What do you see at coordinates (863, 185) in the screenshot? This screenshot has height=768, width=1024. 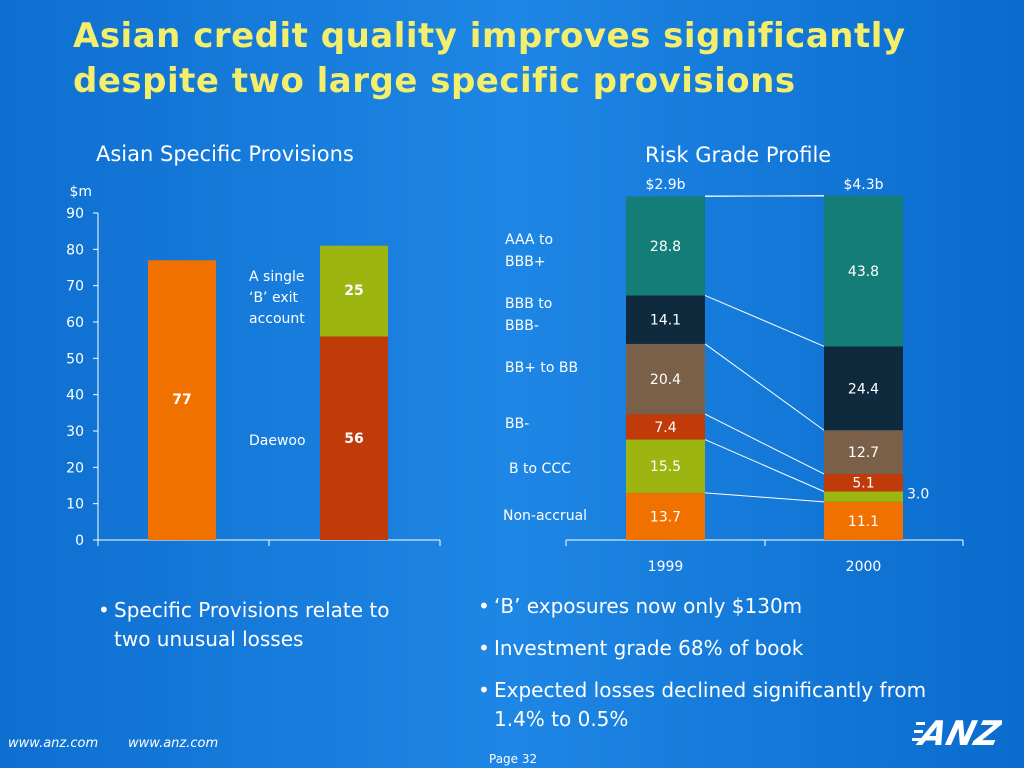 I see `bar-total-label: $4.3b` at bounding box center [863, 185].